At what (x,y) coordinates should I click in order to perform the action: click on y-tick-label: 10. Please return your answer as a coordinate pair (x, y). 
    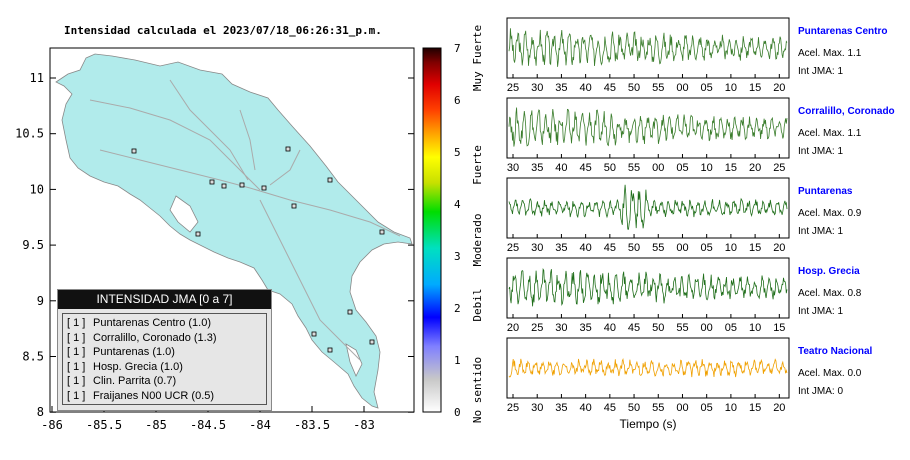
    Looking at the image, I should click on (37, 189).